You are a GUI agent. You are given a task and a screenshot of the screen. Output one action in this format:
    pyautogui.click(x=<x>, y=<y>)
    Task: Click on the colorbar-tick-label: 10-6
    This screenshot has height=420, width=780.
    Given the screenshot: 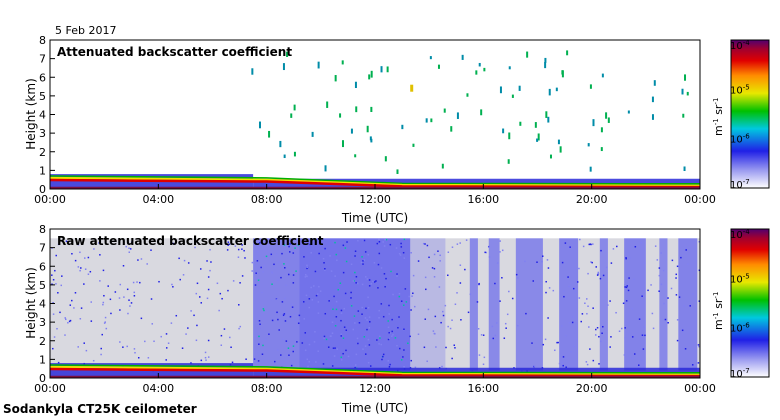 What is the action you would take?
    pyautogui.click(x=740, y=139)
    